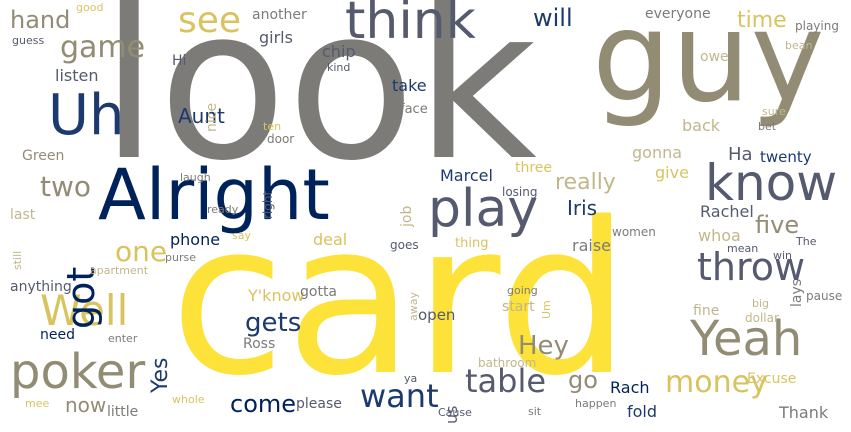 Image resolution: width=851 pixels, height=432 pixels. Describe the element at coordinates (201, 116) in the screenshot. I see `word-aunt: Aunt` at that location.